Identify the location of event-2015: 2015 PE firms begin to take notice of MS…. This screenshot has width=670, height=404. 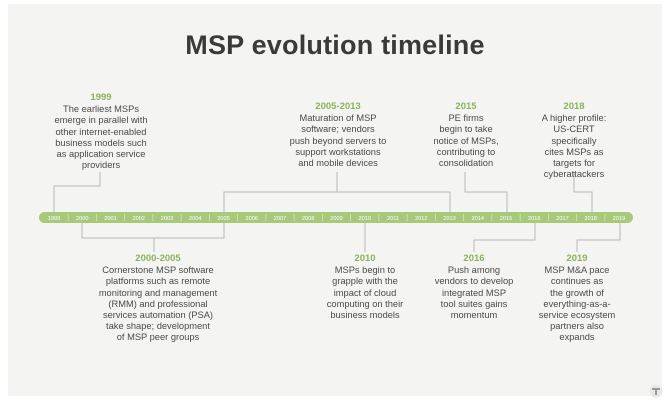
(466, 135).